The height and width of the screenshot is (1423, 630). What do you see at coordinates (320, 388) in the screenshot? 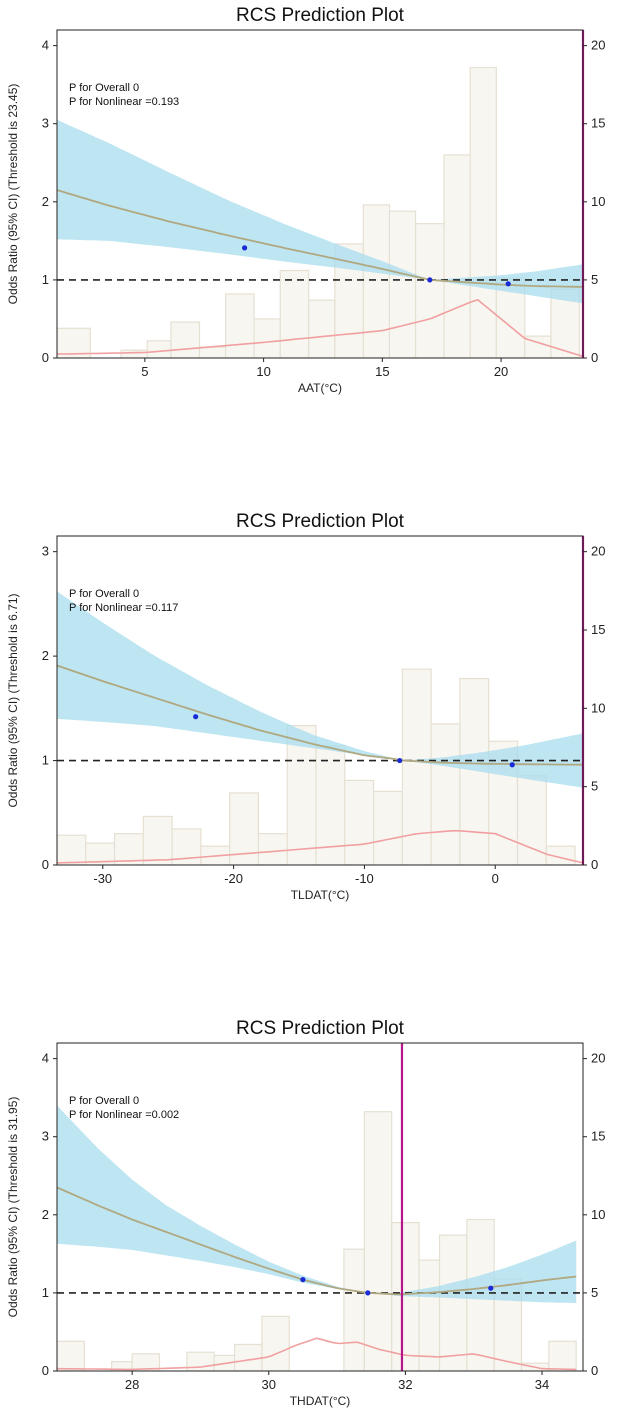
I see `x-axis-label: AAT(°C)` at bounding box center [320, 388].